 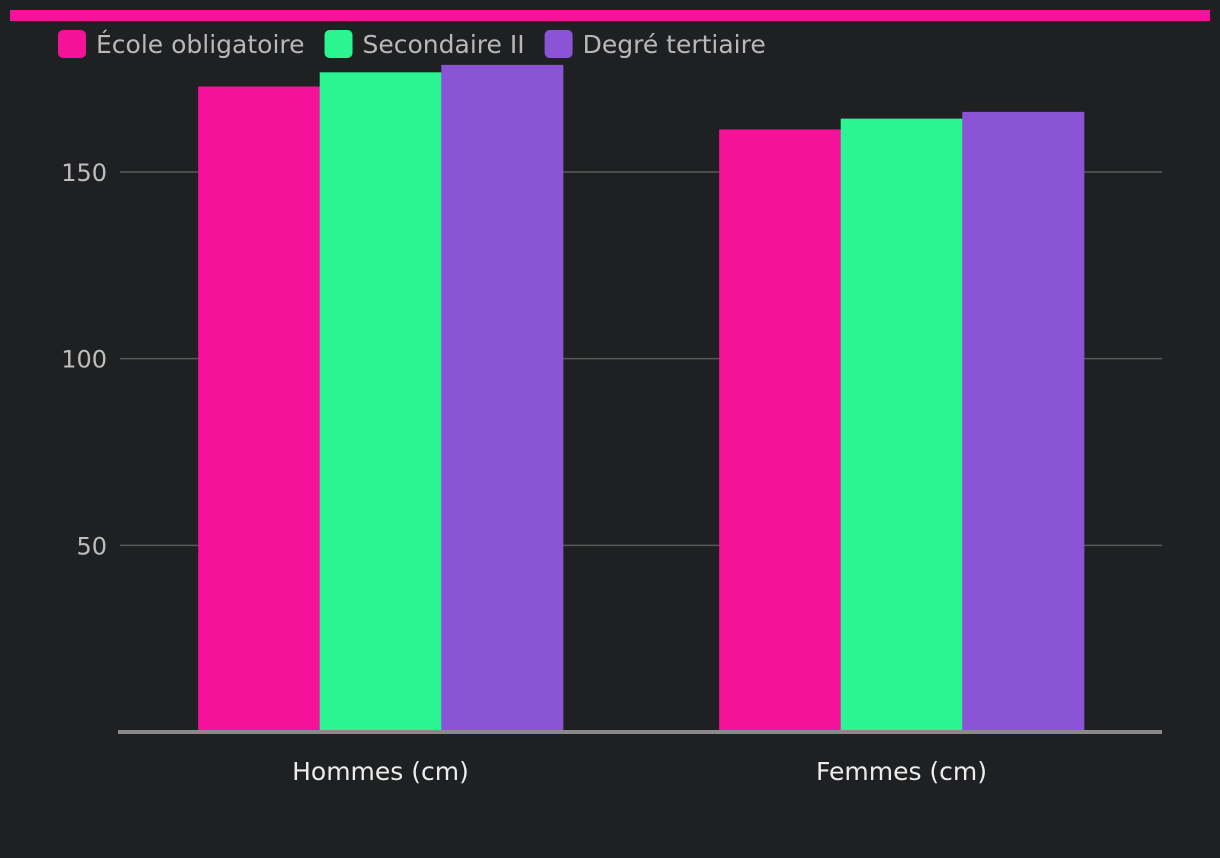 What do you see at coordinates (901, 771) in the screenshot?
I see `x-tick-label-1: Femmes (cm)` at bounding box center [901, 771].